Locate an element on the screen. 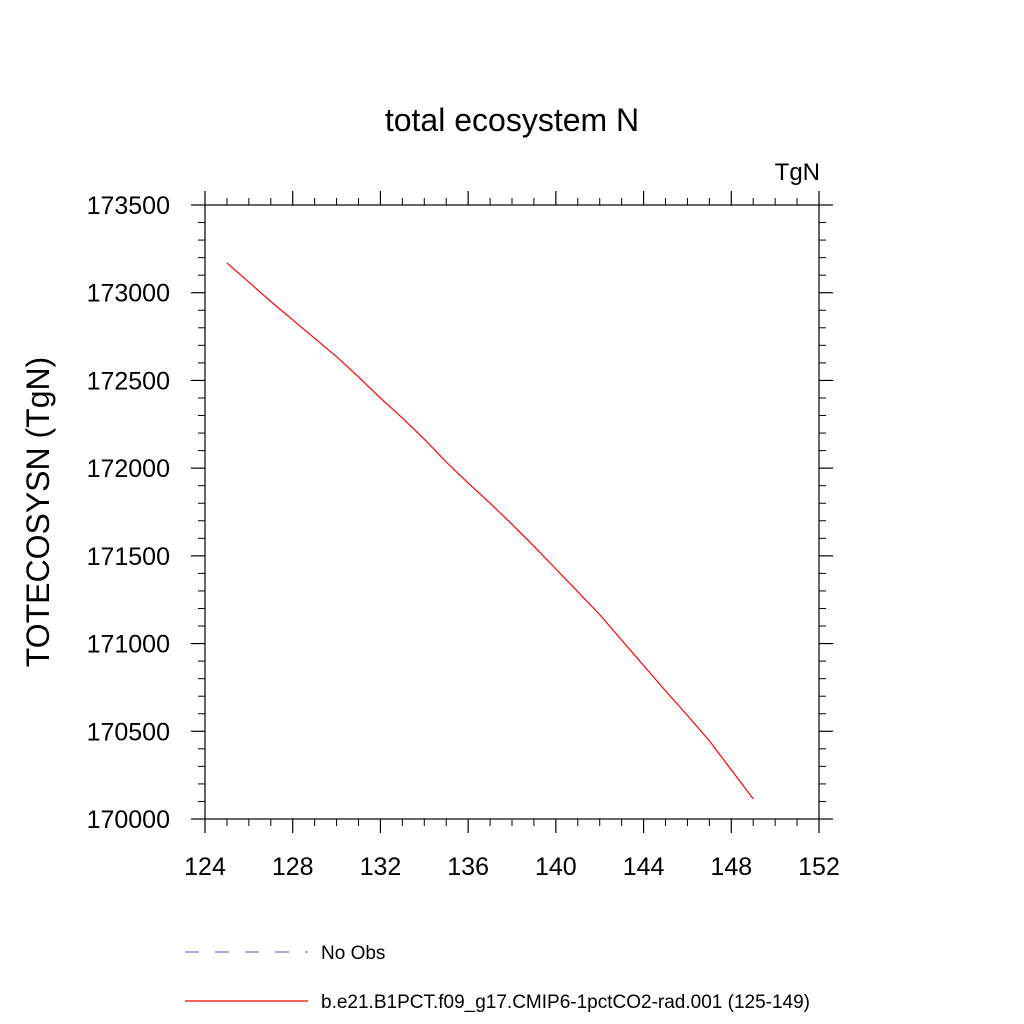 Image resolution: width=1024 pixels, height=1024 pixels. x-tick-label: 140 is located at coordinates (556, 867).